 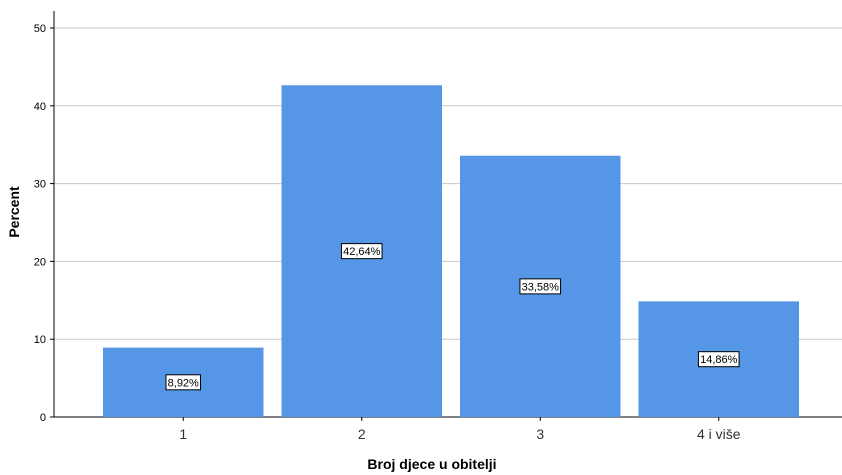 I want to click on x-tick-labels: 1 2 3 4 i više, so click(x=459, y=434).